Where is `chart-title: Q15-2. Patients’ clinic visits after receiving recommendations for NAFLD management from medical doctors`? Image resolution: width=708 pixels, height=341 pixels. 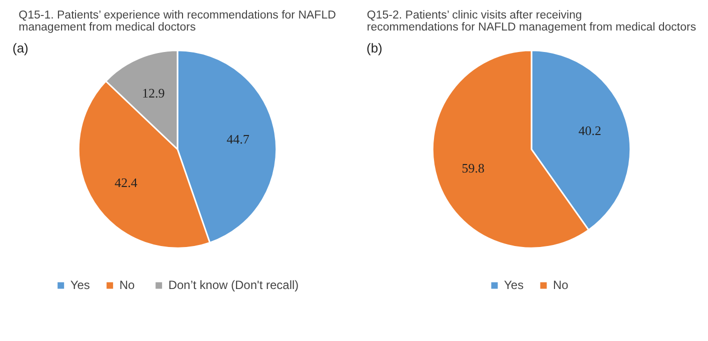 chart-title: Q15-2. Patients’ clinic visits after receiving recommendations for NAFLD management from medical doctors is located at coordinates (531, 22).